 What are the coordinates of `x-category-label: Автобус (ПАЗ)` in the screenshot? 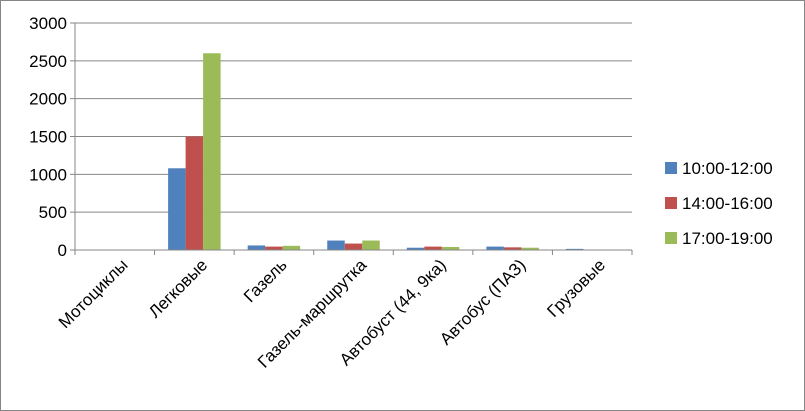 It's located at (482, 301).